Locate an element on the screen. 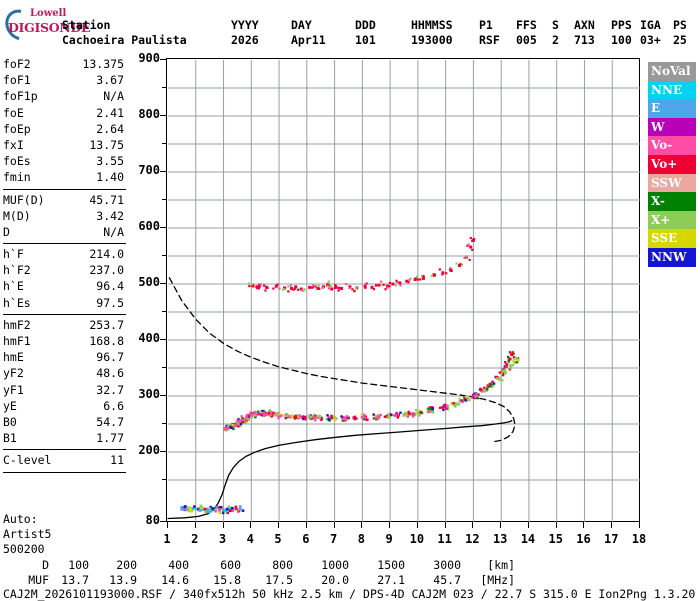 The image size is (700, 601). param-value: 237.0 is located at coordinates (106, 270).